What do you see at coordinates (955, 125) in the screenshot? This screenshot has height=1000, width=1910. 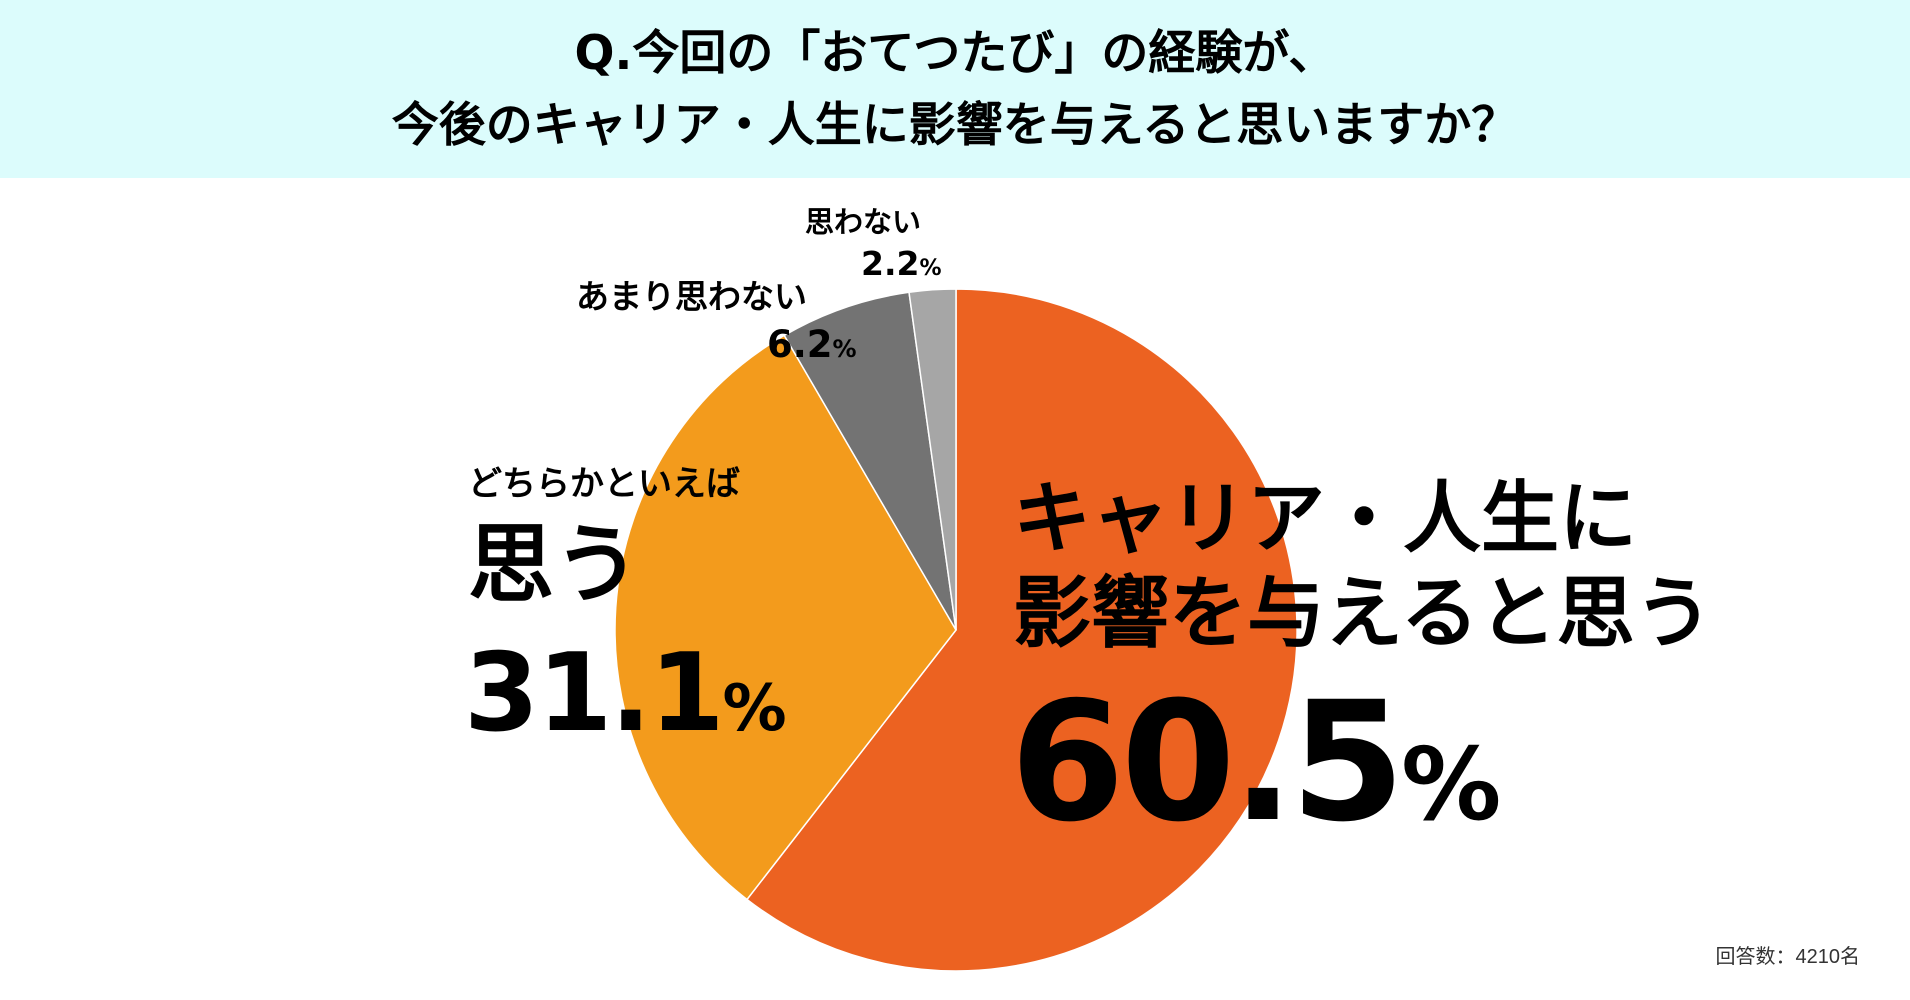 I see `chart-title-line-2: 今後のキャリア・人生に影響を与えると思いますか？` at bounding box center [955, 125].